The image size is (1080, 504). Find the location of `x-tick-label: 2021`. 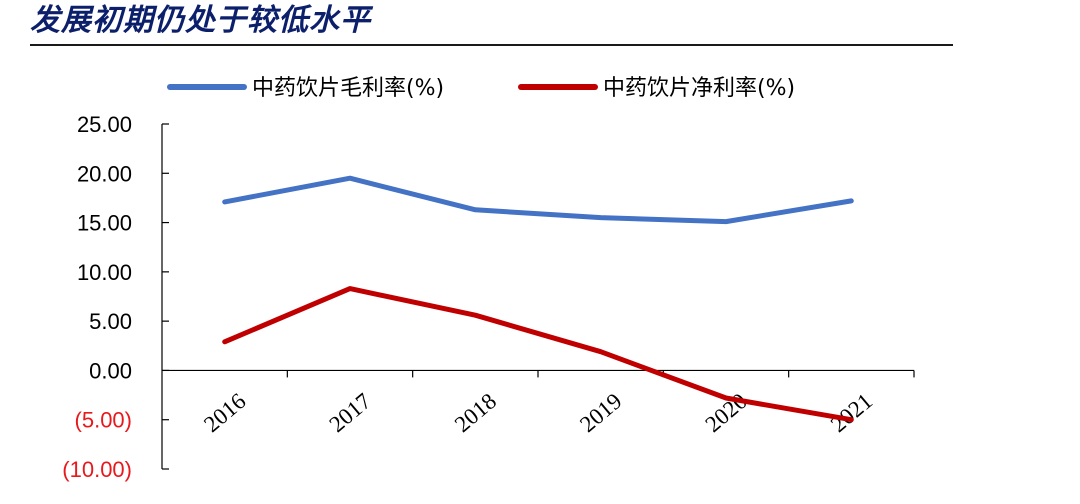

x-tick-label: 2021 is located at coordinates (851, 412).